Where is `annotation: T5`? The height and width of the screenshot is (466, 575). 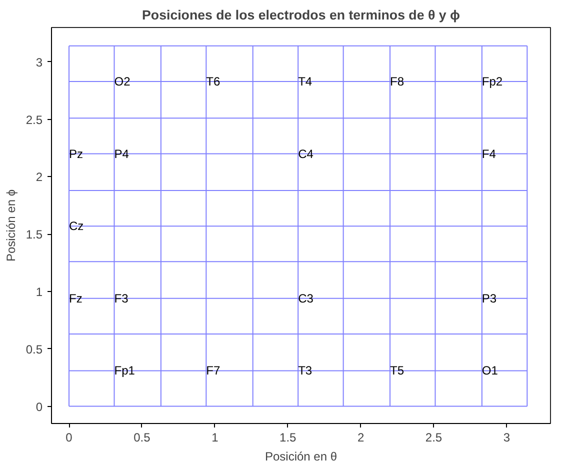 annotation: T5 is located at coordinates (397, 371).